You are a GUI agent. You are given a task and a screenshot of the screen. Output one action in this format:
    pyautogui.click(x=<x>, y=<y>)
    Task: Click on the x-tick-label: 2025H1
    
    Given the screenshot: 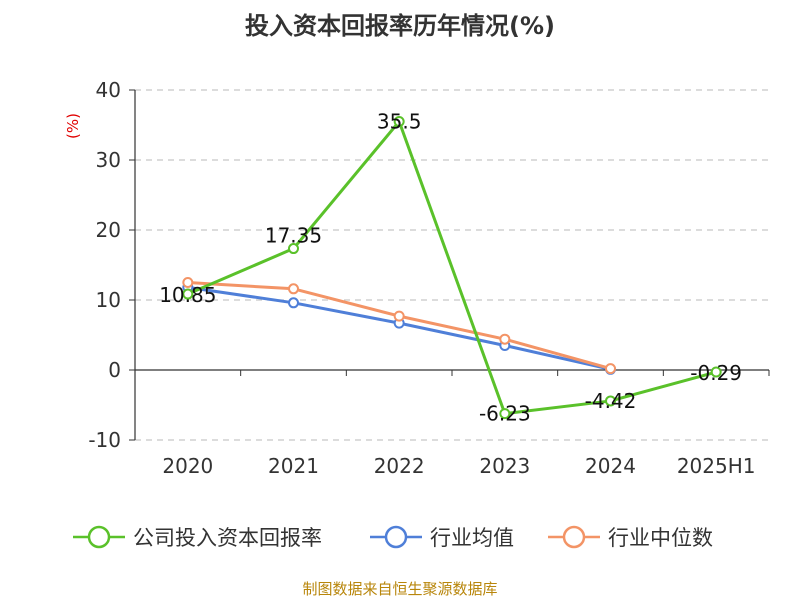 What is the action you would take?
    pyautogui.click(x=716, y=466)
    